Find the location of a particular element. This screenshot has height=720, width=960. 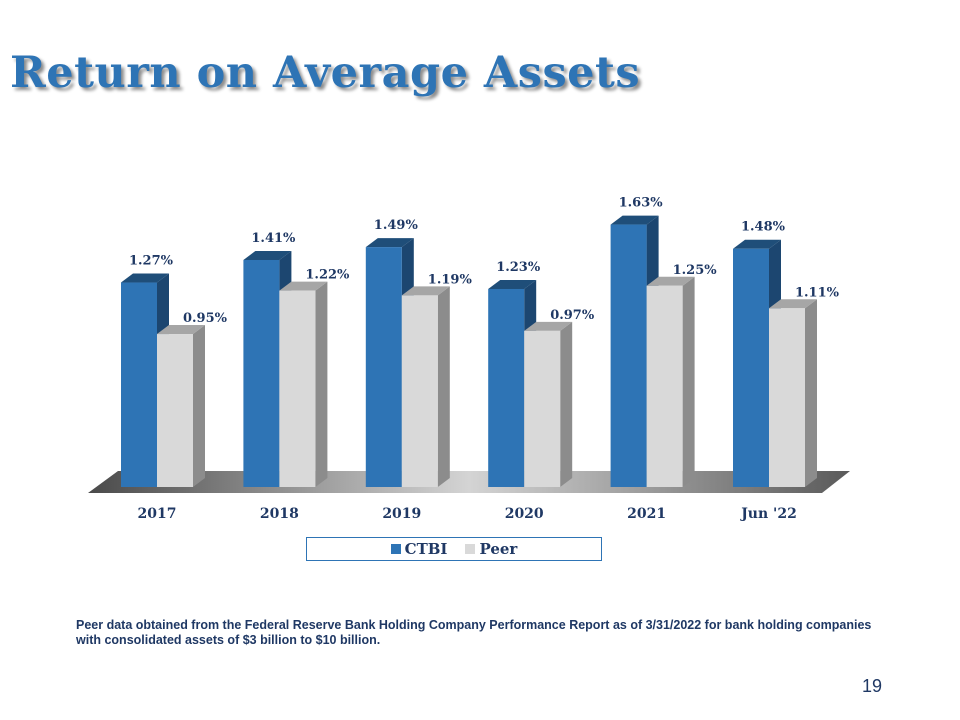

category-label-3: 2020 is located at coordinates (524, 514).